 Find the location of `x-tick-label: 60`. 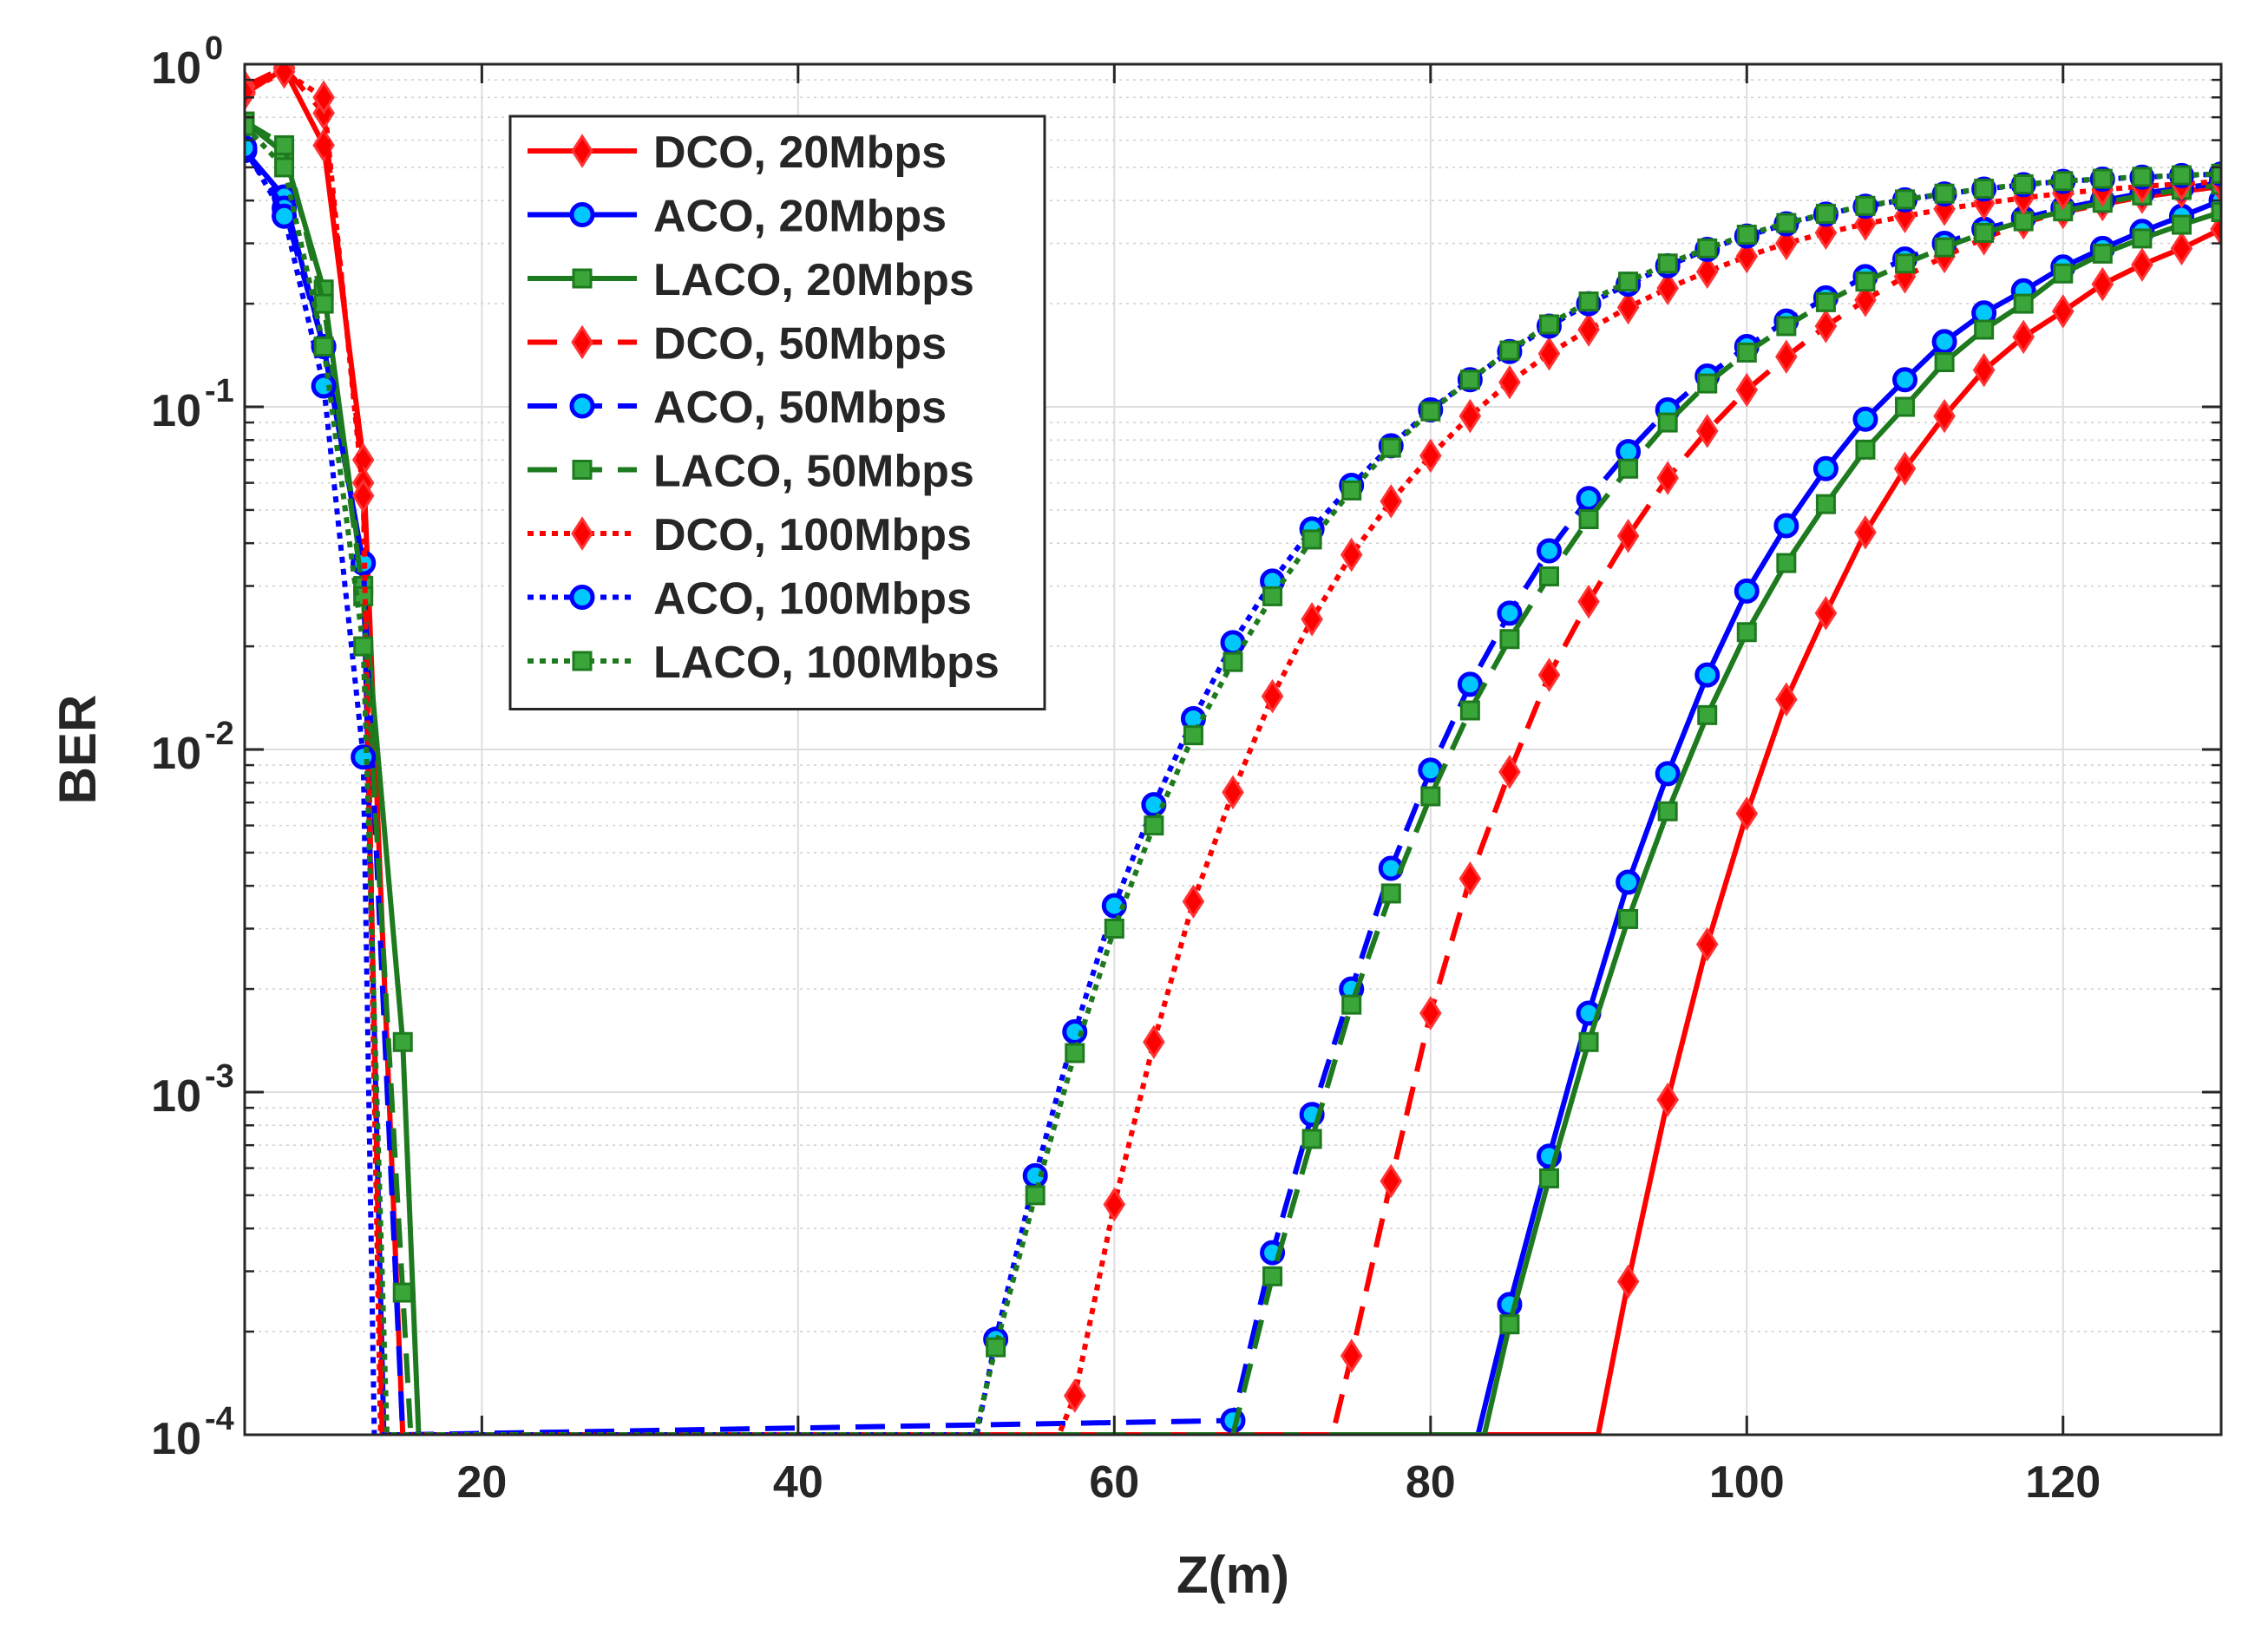

x-tick-label: 60 is located at coordinates (1114, 1482).